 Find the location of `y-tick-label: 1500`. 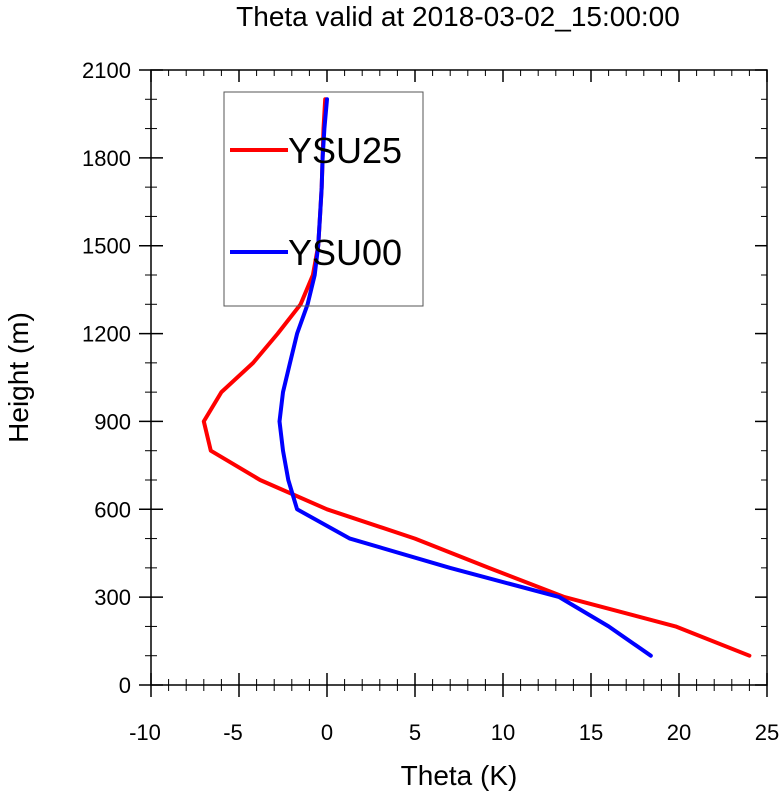

y-tick-label: 1500 is located at coordinates (106, 246).